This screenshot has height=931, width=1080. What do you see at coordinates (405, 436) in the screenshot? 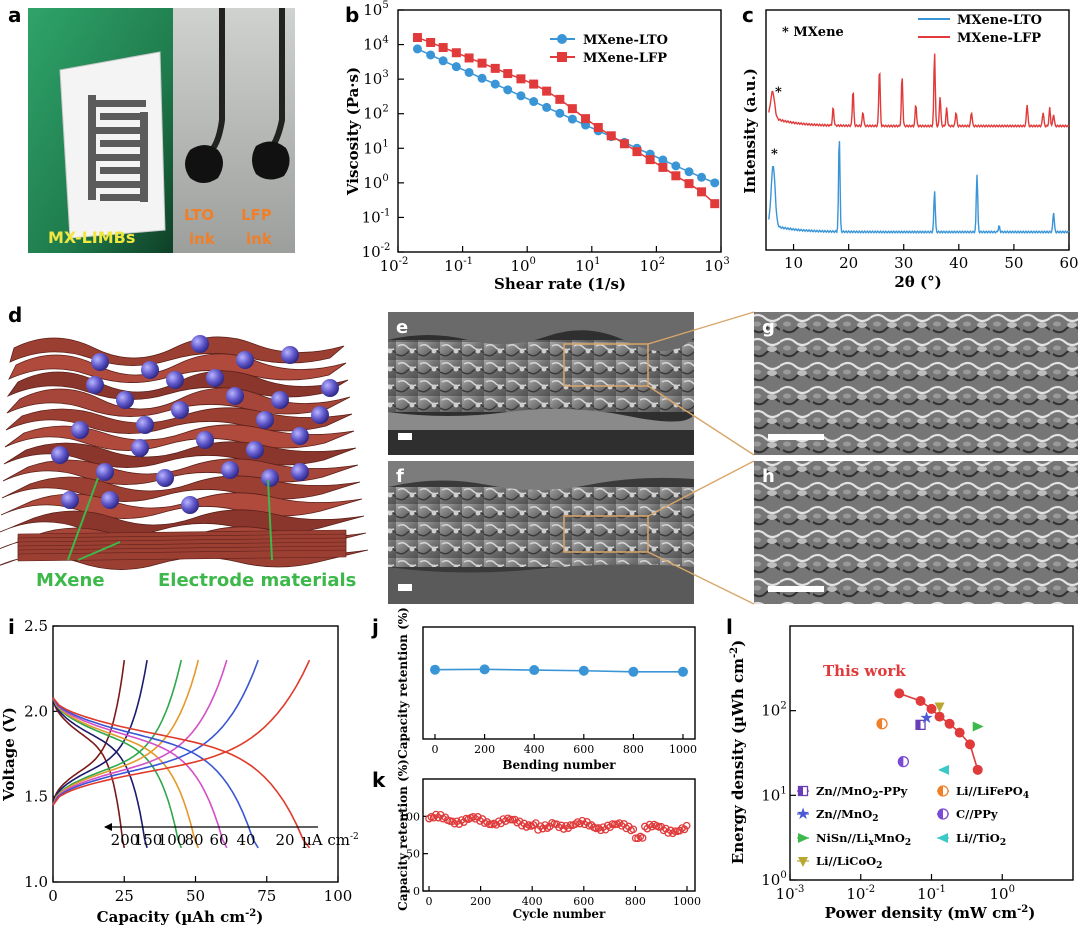
I see `scale-bar-e` at bounding box center [405, 436].